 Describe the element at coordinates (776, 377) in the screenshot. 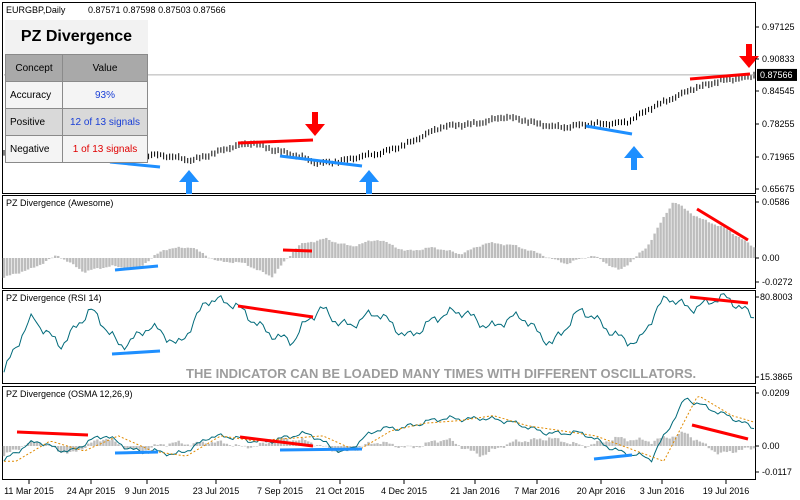

I see `rsi-tick-label: 15.3865` at that location.